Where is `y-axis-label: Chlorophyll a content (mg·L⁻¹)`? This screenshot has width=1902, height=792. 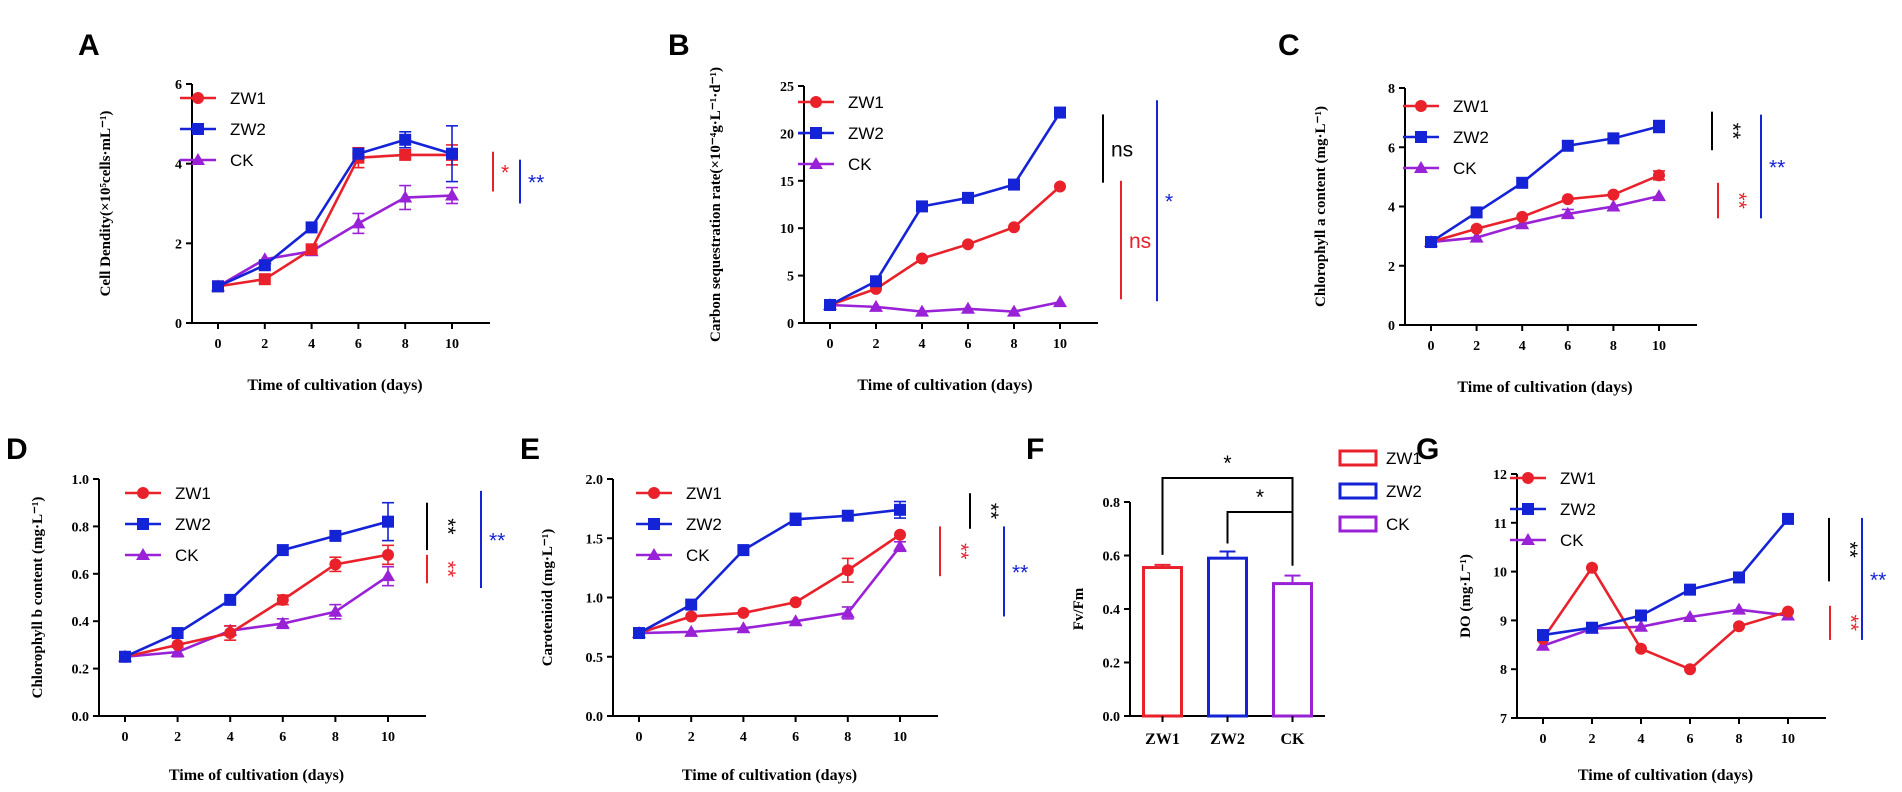 y-axis-label: Chlorophyll a content (mg·L⁻¹) is located at coordinates (1321, 206).